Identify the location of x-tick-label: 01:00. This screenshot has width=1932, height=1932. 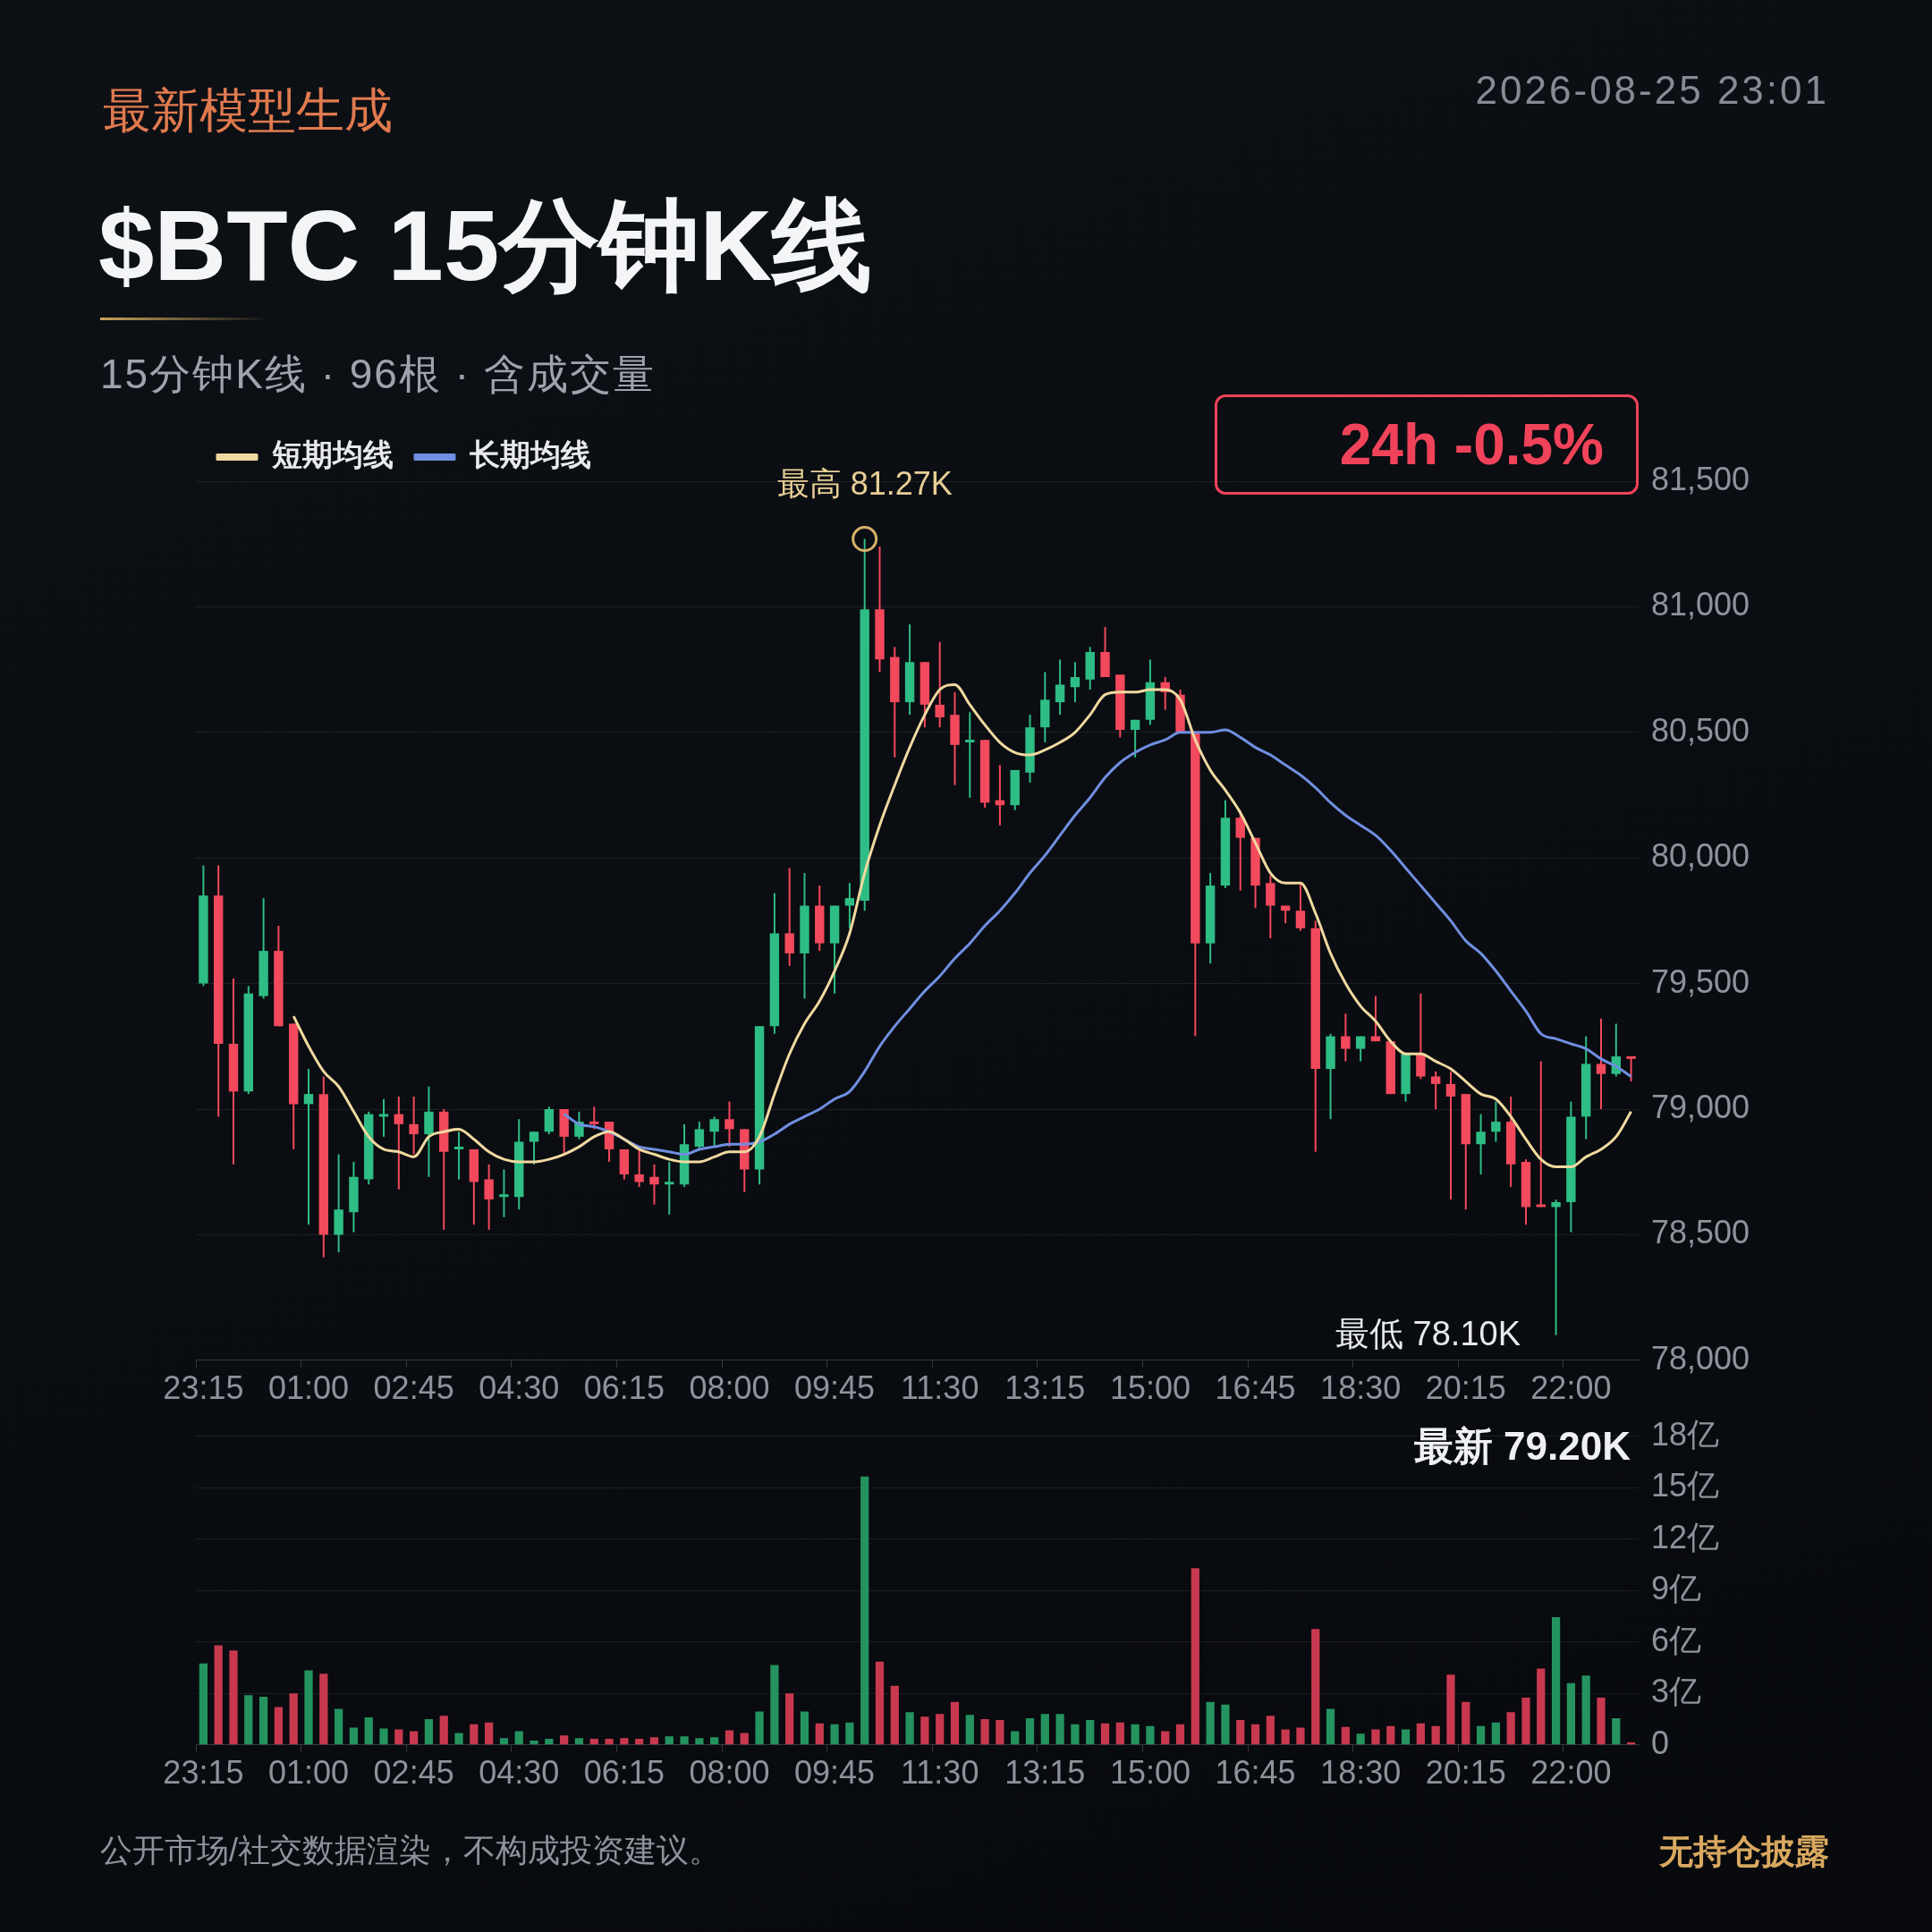
(308, 1388).